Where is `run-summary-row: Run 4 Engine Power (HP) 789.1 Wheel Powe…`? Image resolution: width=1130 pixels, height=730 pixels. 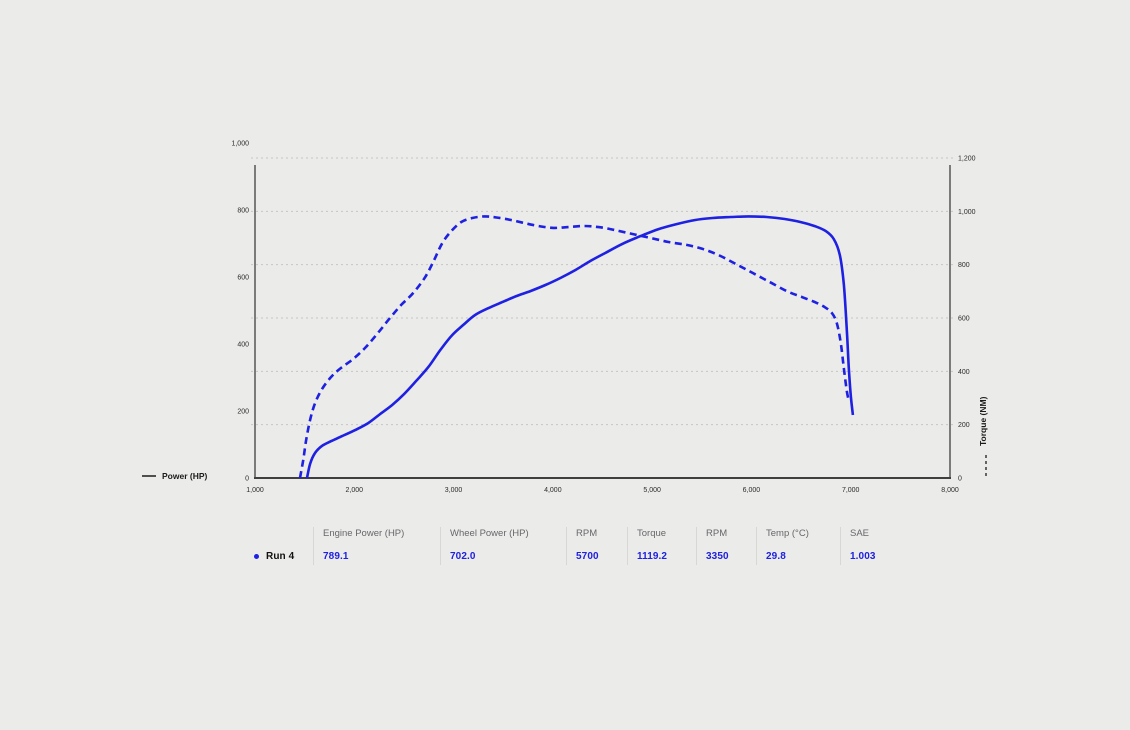
run-summary-row: Run 4 Engine Power (HP) 789.1 Wheel Powe… is located at coordinates (581, 546).